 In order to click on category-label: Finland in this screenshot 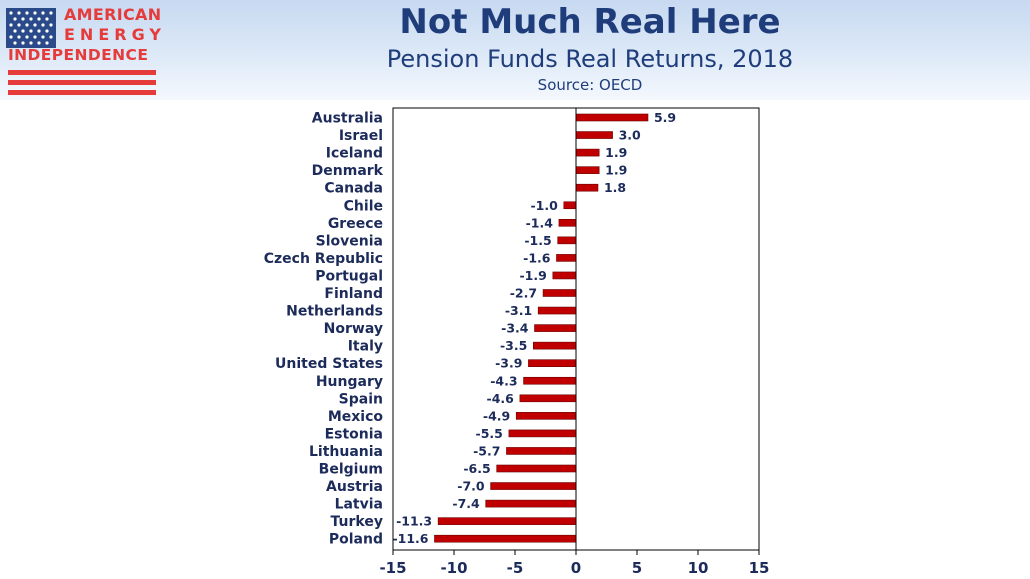, I will do `click(353, 294)`.